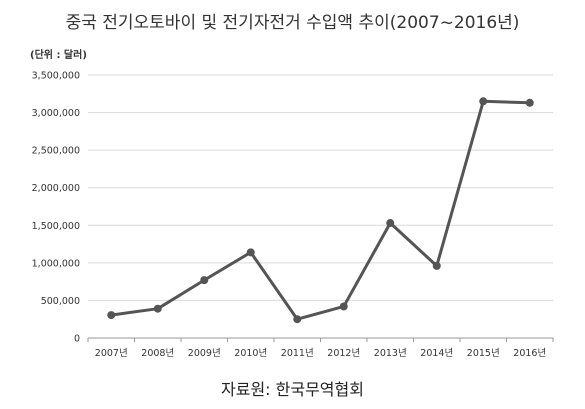 The width and height of the screenshot is (585, 409). What do you see at coordinates (56, 151) in the screenshot?
I see `y-tick-label: 2,500,000` at bounding box center [56, 151].